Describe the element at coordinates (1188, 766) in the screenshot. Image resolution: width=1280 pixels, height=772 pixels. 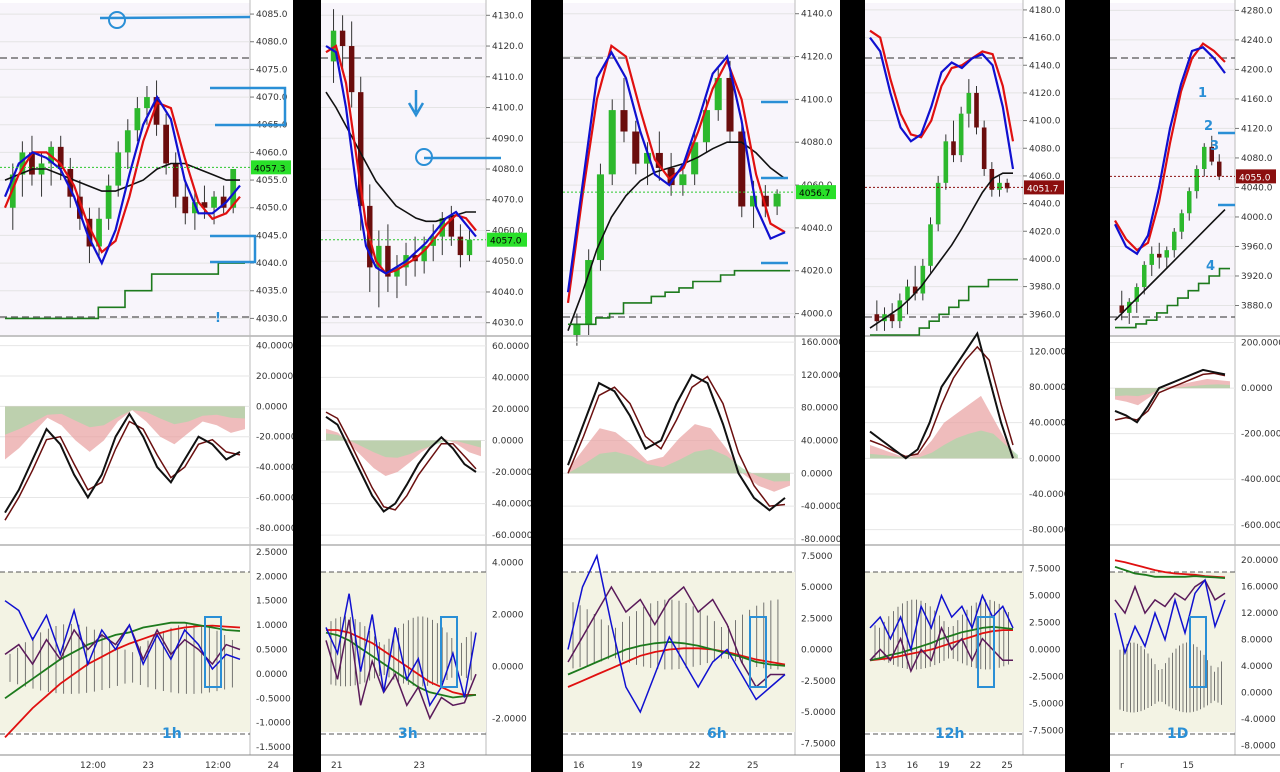
I see `x-tick-label: 15` at that location.